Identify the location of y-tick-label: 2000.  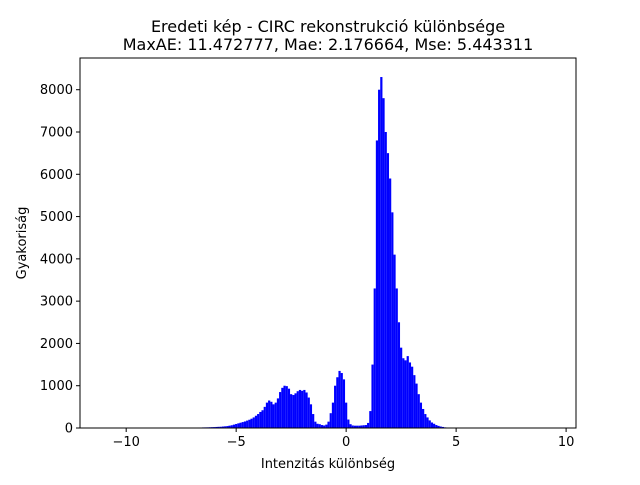
(56, 344).